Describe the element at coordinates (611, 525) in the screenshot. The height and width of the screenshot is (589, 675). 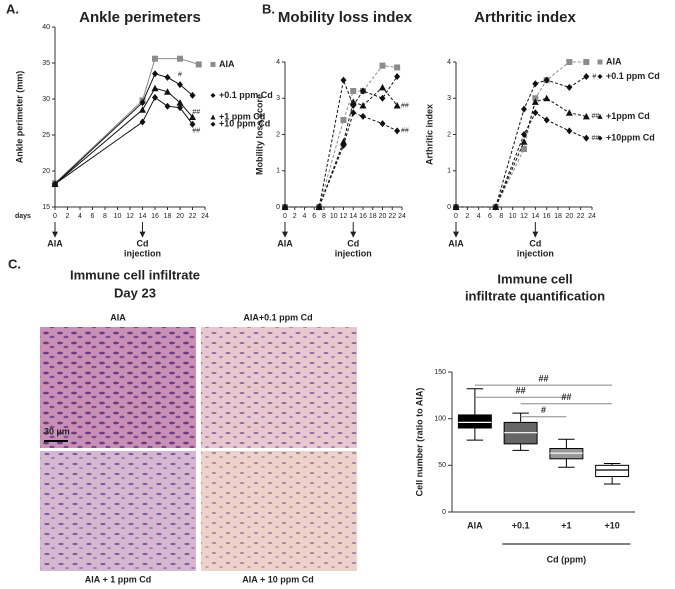
I see `x-tick-label: +10` at that location.